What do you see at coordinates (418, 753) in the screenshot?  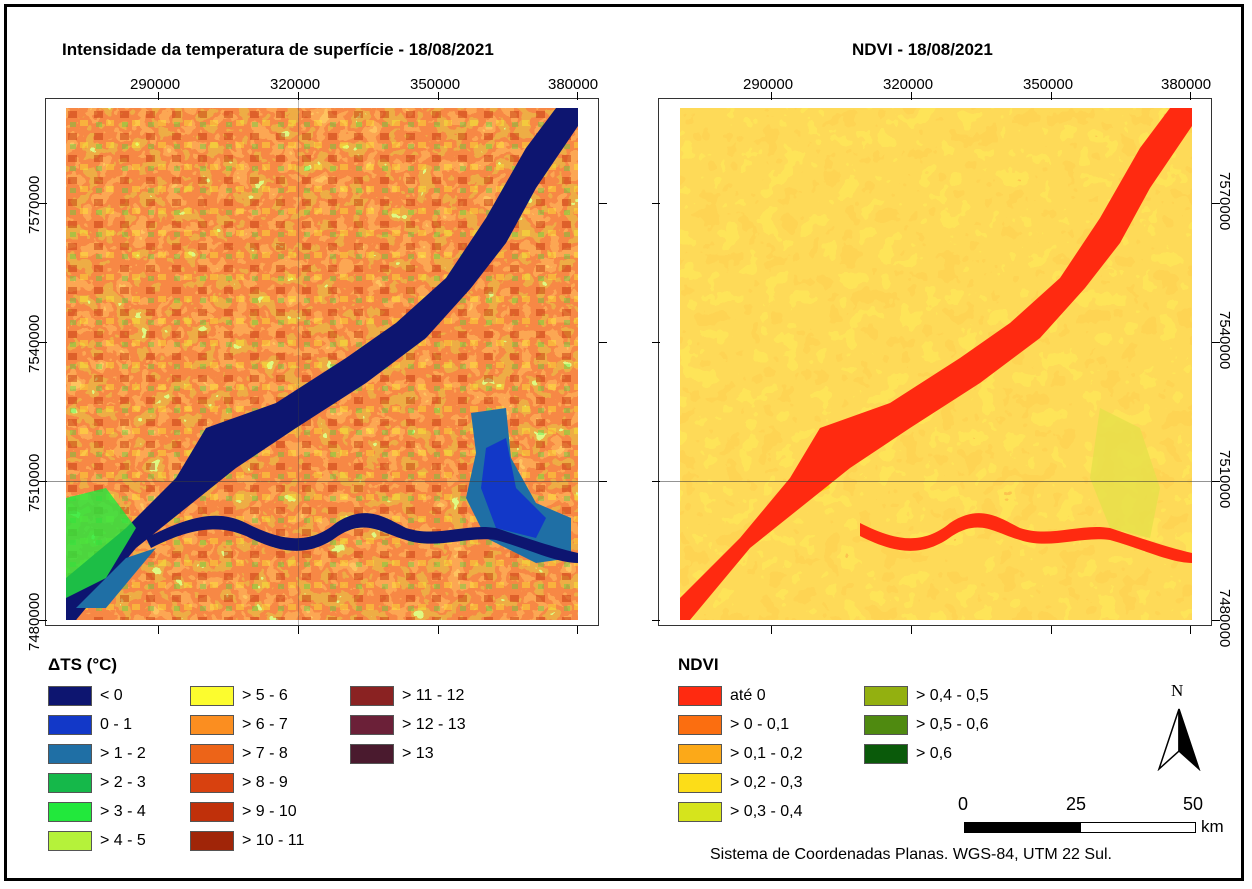 I see `ts-legend-label: > 13` at bounding box center [418, 753].